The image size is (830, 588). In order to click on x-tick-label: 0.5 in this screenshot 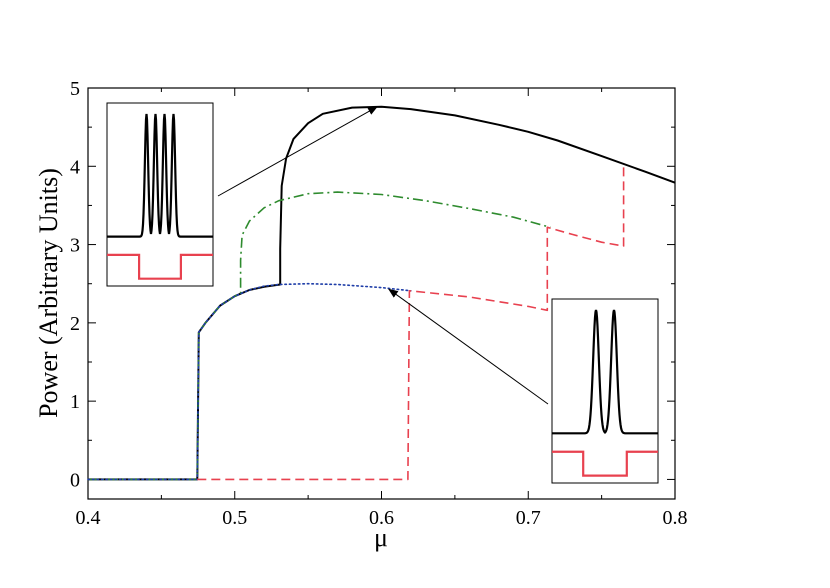, I will do `click(234, 518)`.